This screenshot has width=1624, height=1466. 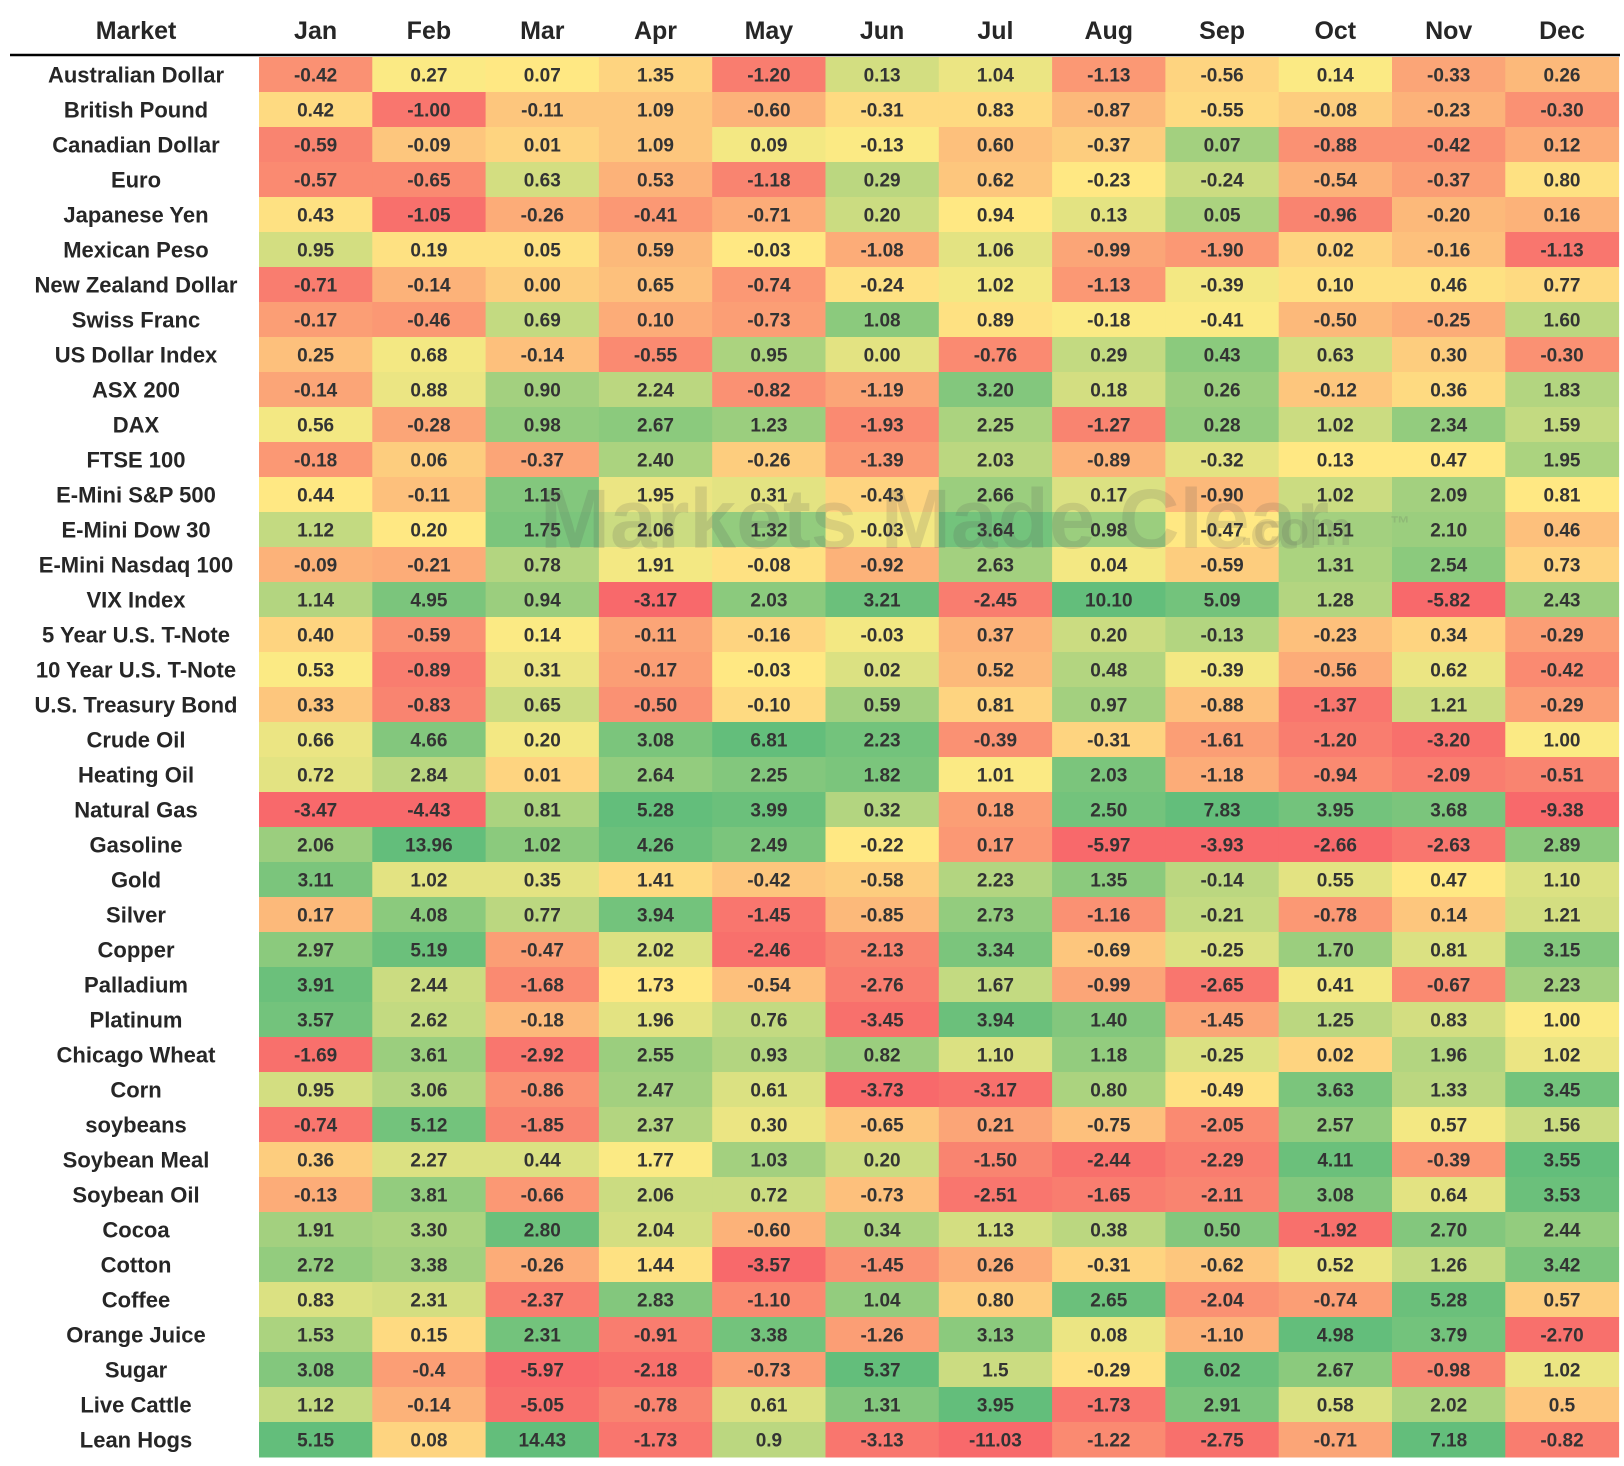 I want to click on cell-value: 0.42, so click(x=315, y=111).